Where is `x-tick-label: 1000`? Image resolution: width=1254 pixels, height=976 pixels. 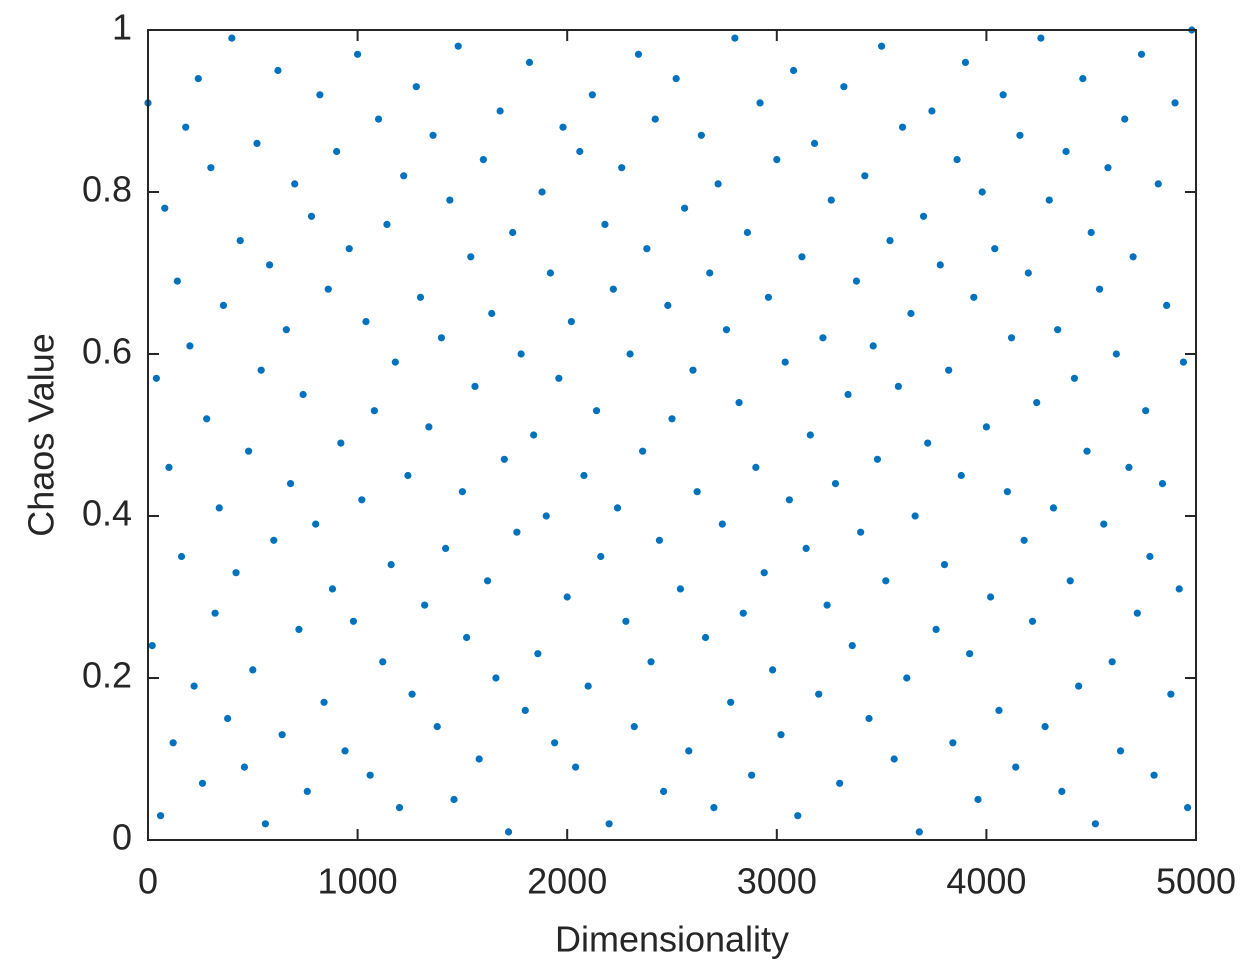
x-tick-label: 1000 is located at coordinates (358, 881).